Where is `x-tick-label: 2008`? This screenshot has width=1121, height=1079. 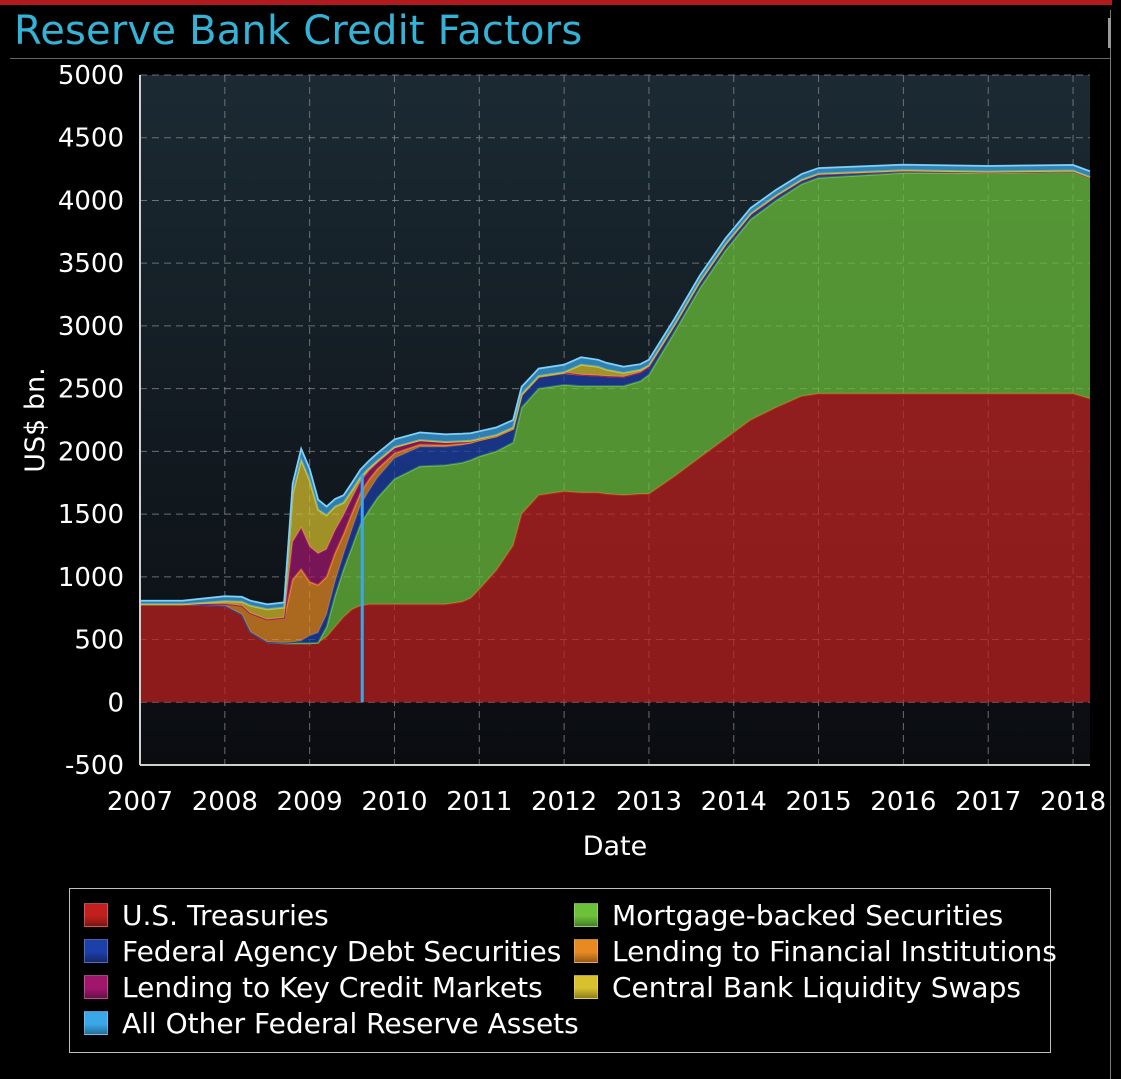
x-tick-label: 2008 is located at coordinates (225, 802).